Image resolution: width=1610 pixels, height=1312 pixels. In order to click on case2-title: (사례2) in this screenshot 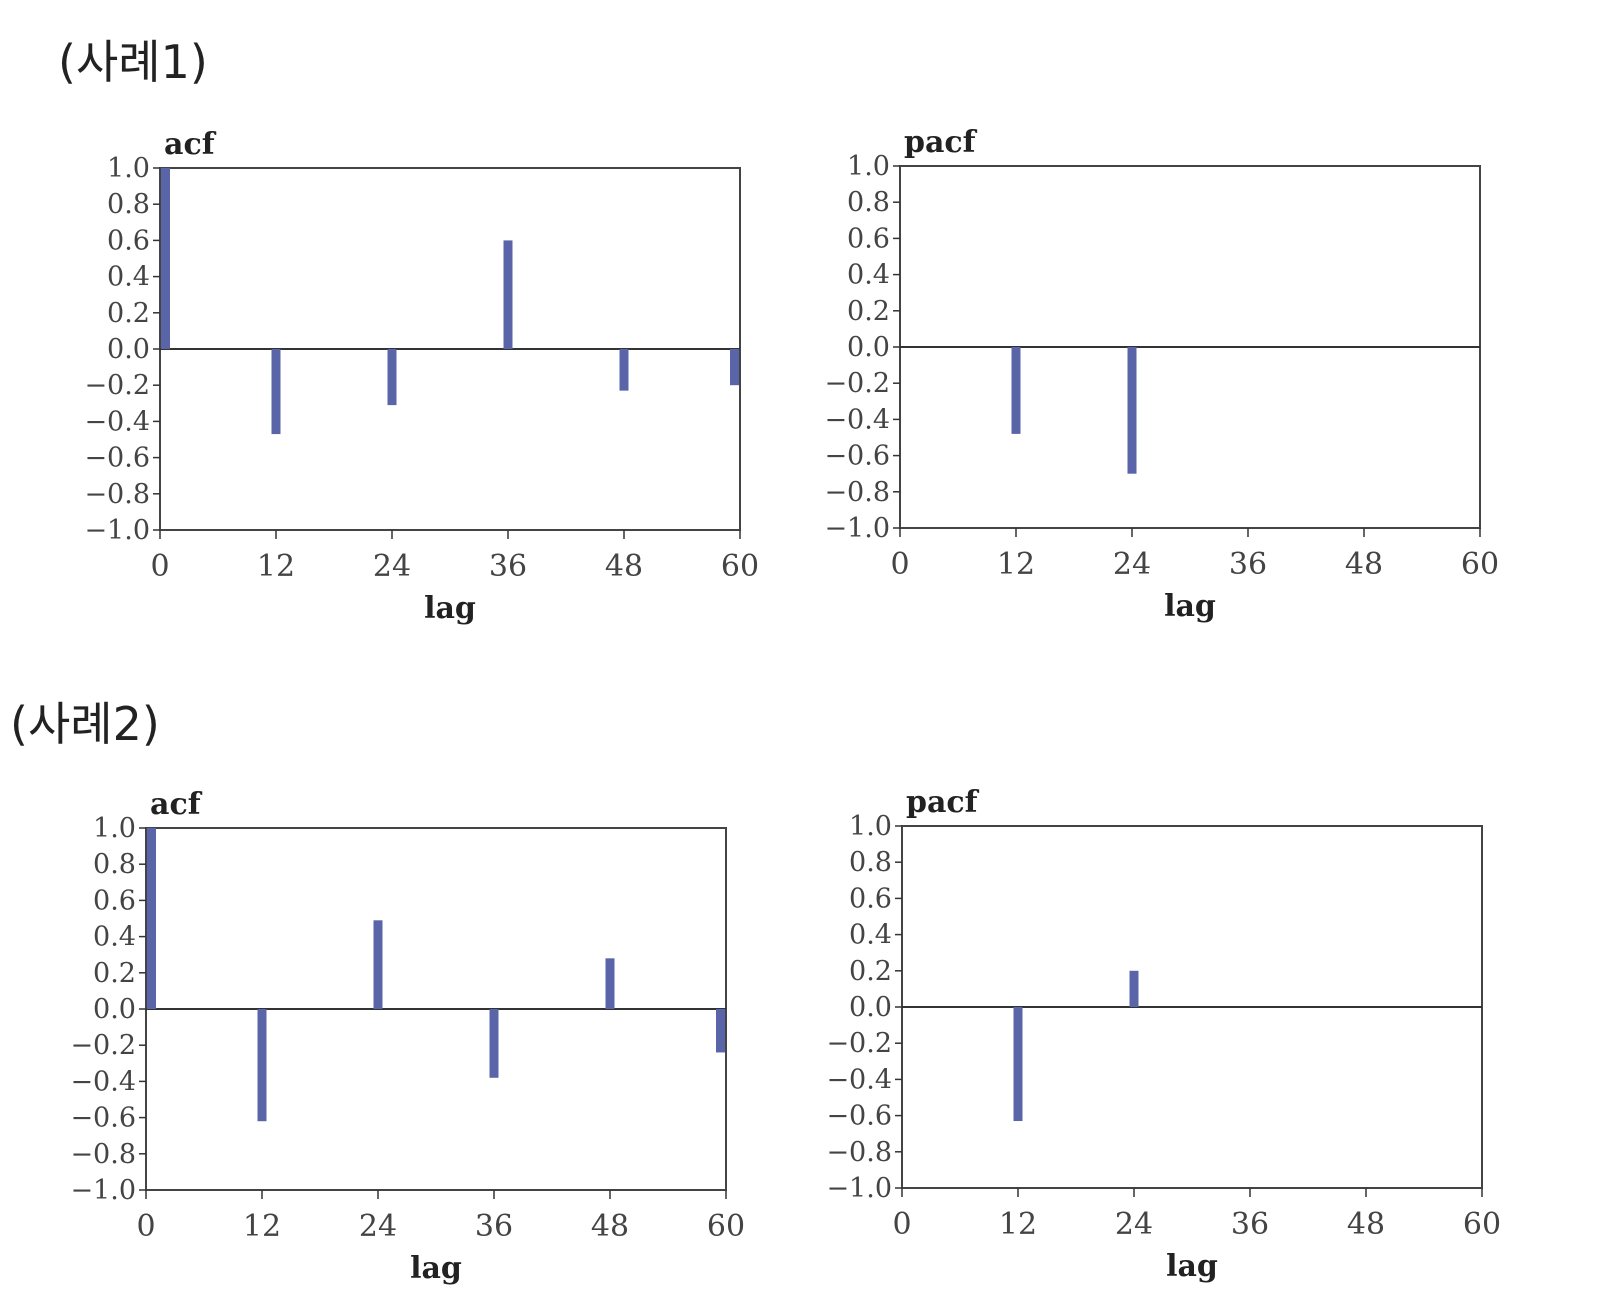, I will do `click(85, 724)`.